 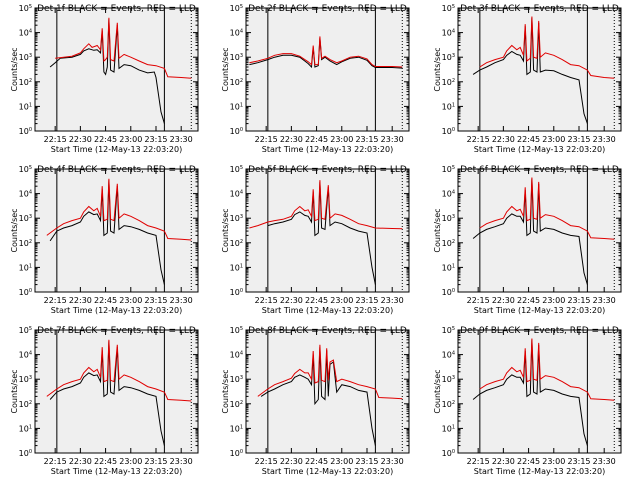 What do you see at coordinates (327, 9) in the screenshot?
I see `panel-title: Det 2f BLACK = Events, RED = LLD` at bounding box center [327, 9].